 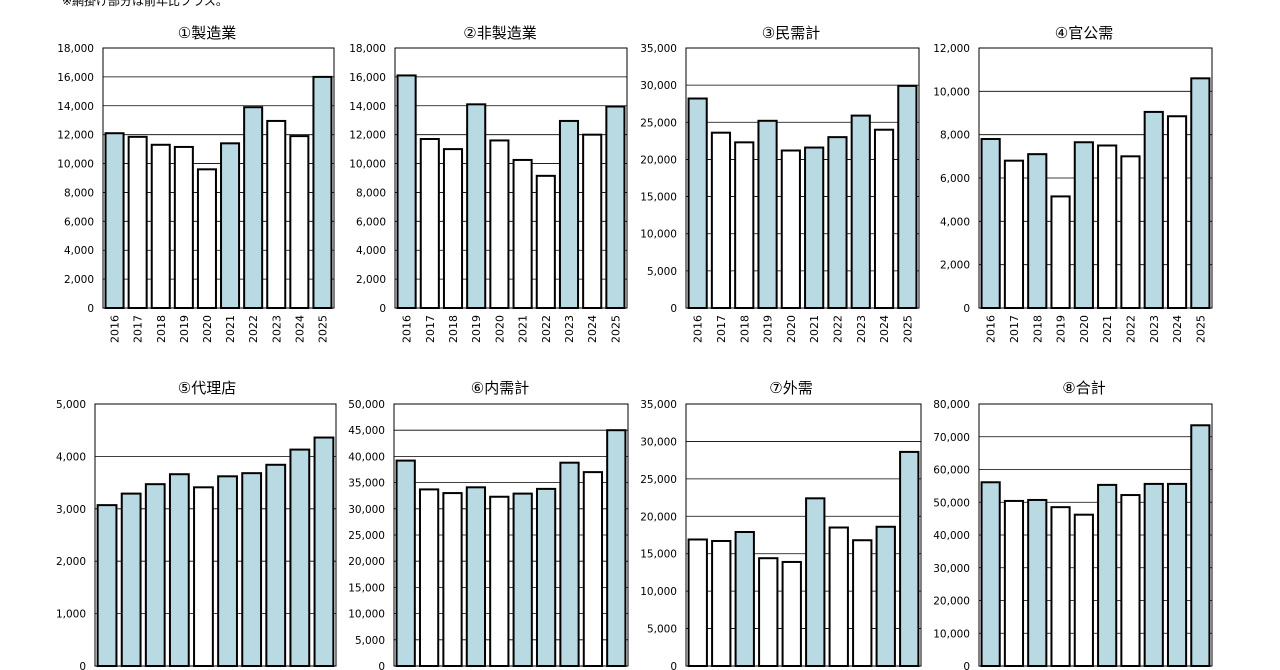 What do you see at coordinates (500, 388) in the screenshot?
I see `chart-title: ⑥内需計` at bounding box center [500, 388].